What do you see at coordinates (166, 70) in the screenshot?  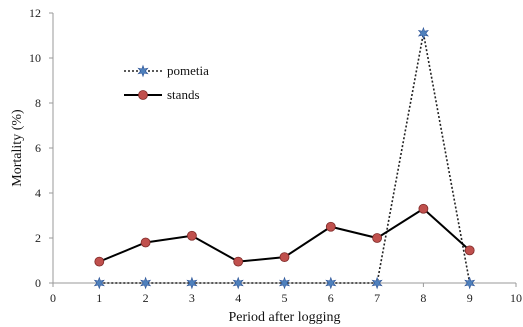 I see `legend-entry-pometia: pometia` at bounding box center [166, 70].